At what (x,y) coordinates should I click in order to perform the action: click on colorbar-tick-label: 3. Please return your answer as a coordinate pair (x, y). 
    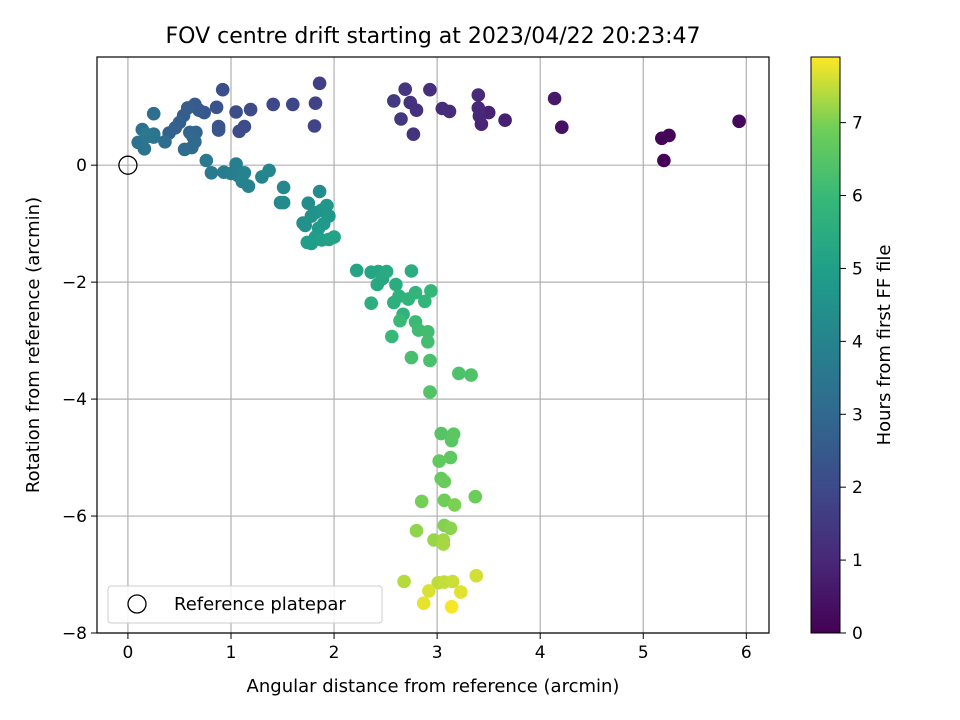
    Looking at the image, I should click on (857, 415).